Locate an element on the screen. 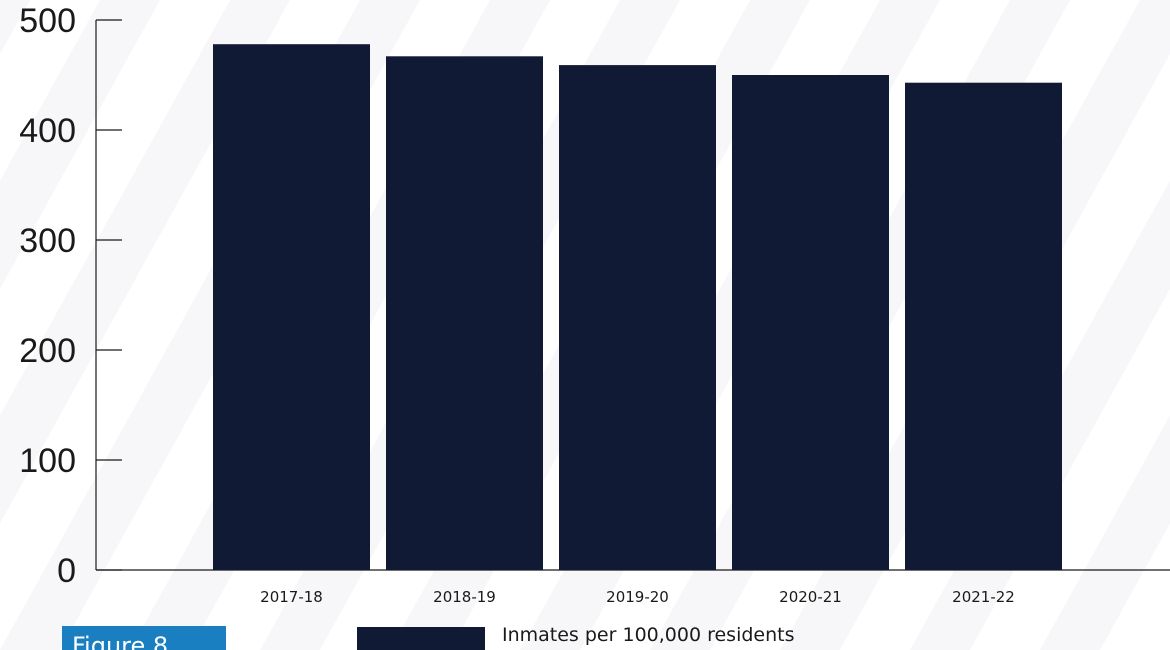  legend: Inmates per 100,000 residents is located at coordinates (576, 637).